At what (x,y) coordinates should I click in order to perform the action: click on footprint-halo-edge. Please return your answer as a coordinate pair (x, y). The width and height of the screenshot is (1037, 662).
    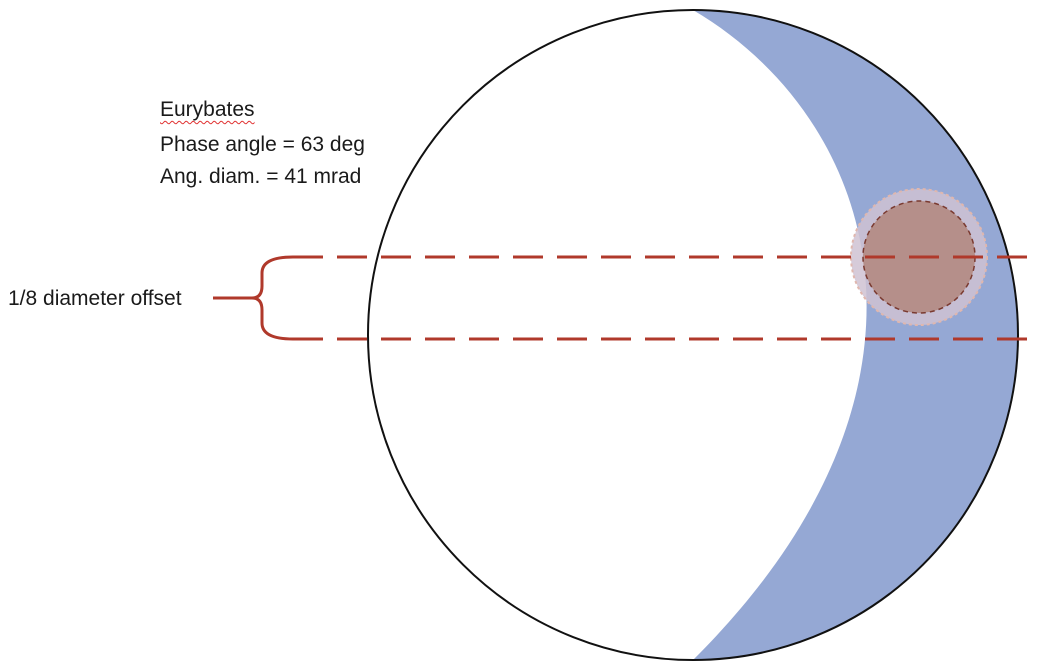
    Looking at the image, I should click on (919, 257).